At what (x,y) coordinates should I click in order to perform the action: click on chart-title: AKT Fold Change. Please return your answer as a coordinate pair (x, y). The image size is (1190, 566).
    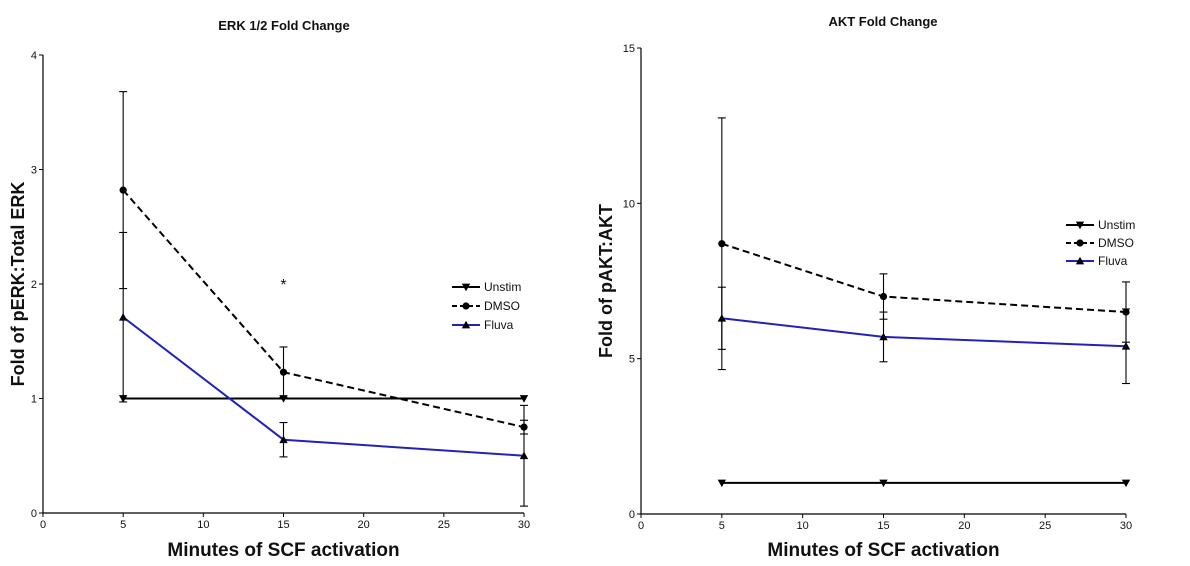
    Looking at the image, I should click on (882, 21).